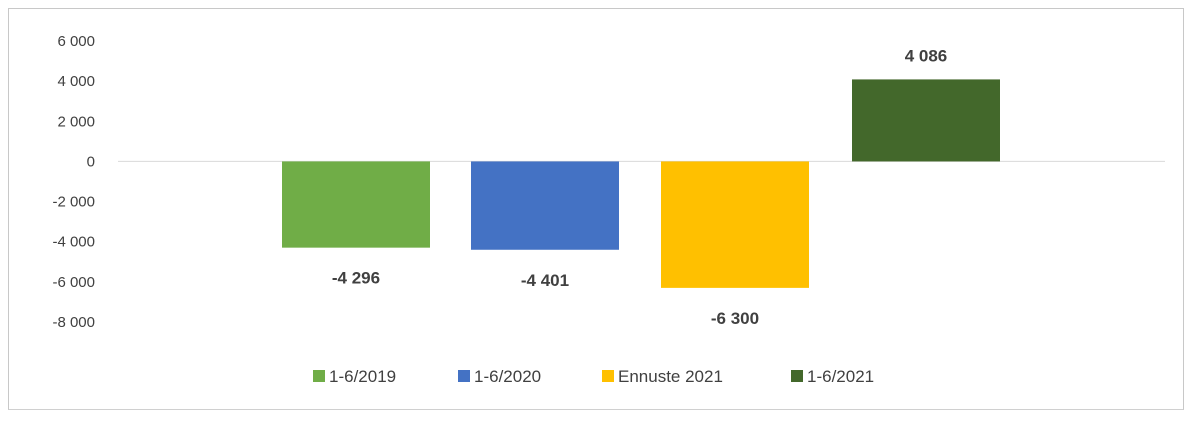 This screenshot has height=421, width=1186. Describe the element at coordinates (73, 182) in the screenshot. I see `y-axis-tick-labels: 6 000 4 000 2 000 0 -2 000 -4 000 -6 000 -8 000` at that location.